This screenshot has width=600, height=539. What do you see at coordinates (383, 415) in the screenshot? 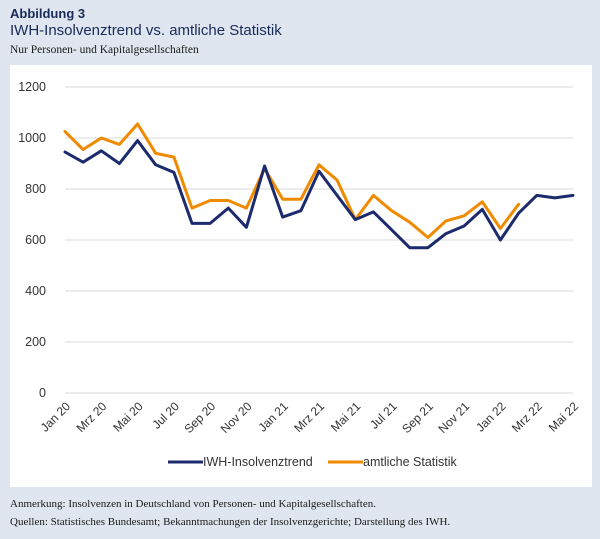
I see `x-tick-label: Jul 21` at bounding box center [383, 415].